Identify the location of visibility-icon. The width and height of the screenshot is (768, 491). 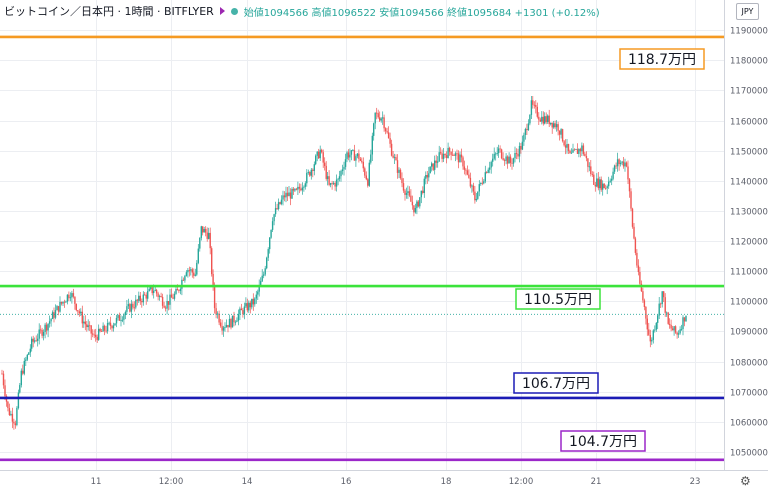
(234, 11).